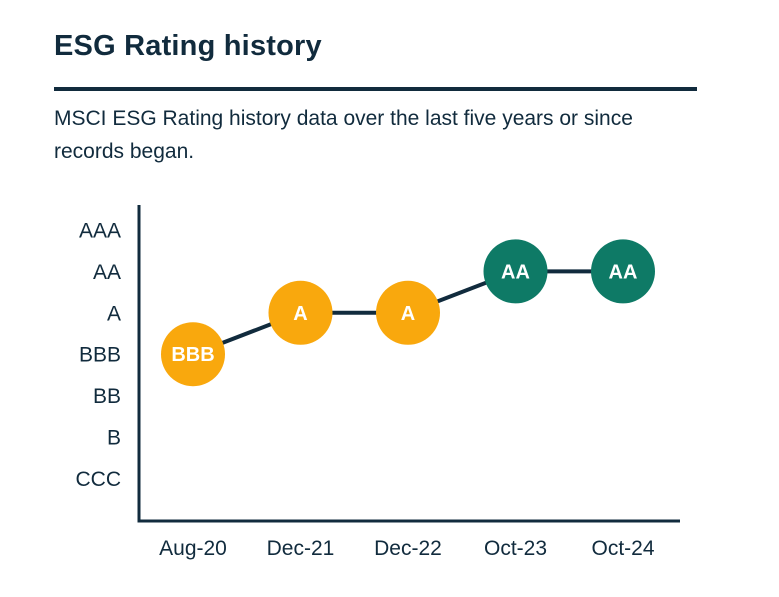 The height and width of the screenshot is (597, 779). What do you see at coordinates (99, 479) in the screenshot?
I see `y-axis-label: CCC` at bounding box center [99, 479].